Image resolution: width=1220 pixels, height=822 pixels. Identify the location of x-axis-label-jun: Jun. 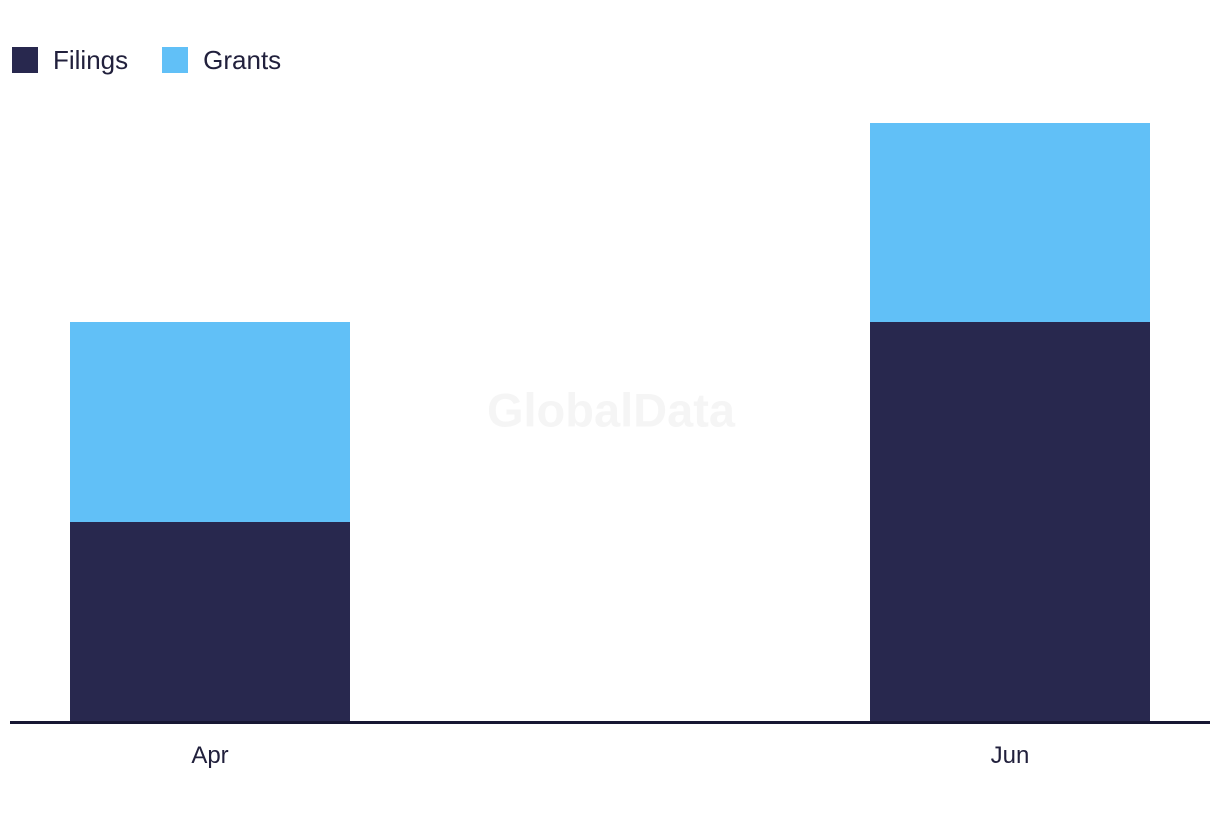
(1010, 755).